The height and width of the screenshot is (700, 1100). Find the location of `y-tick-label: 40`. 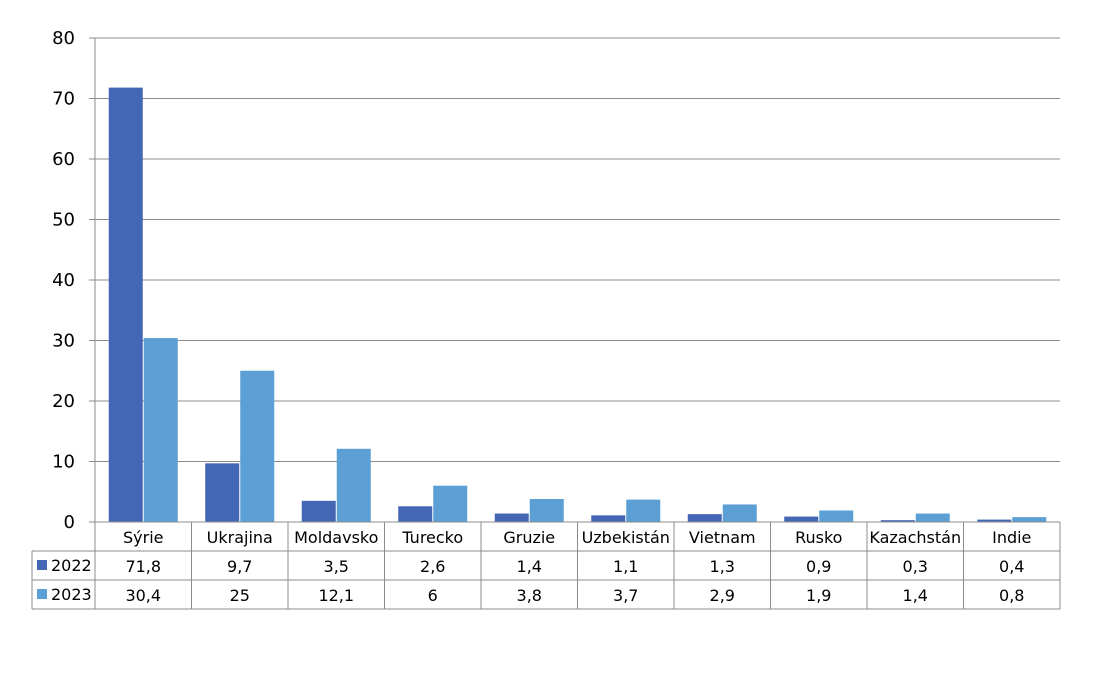

y-tick-label: 40 is located at coordinates (63, 280).